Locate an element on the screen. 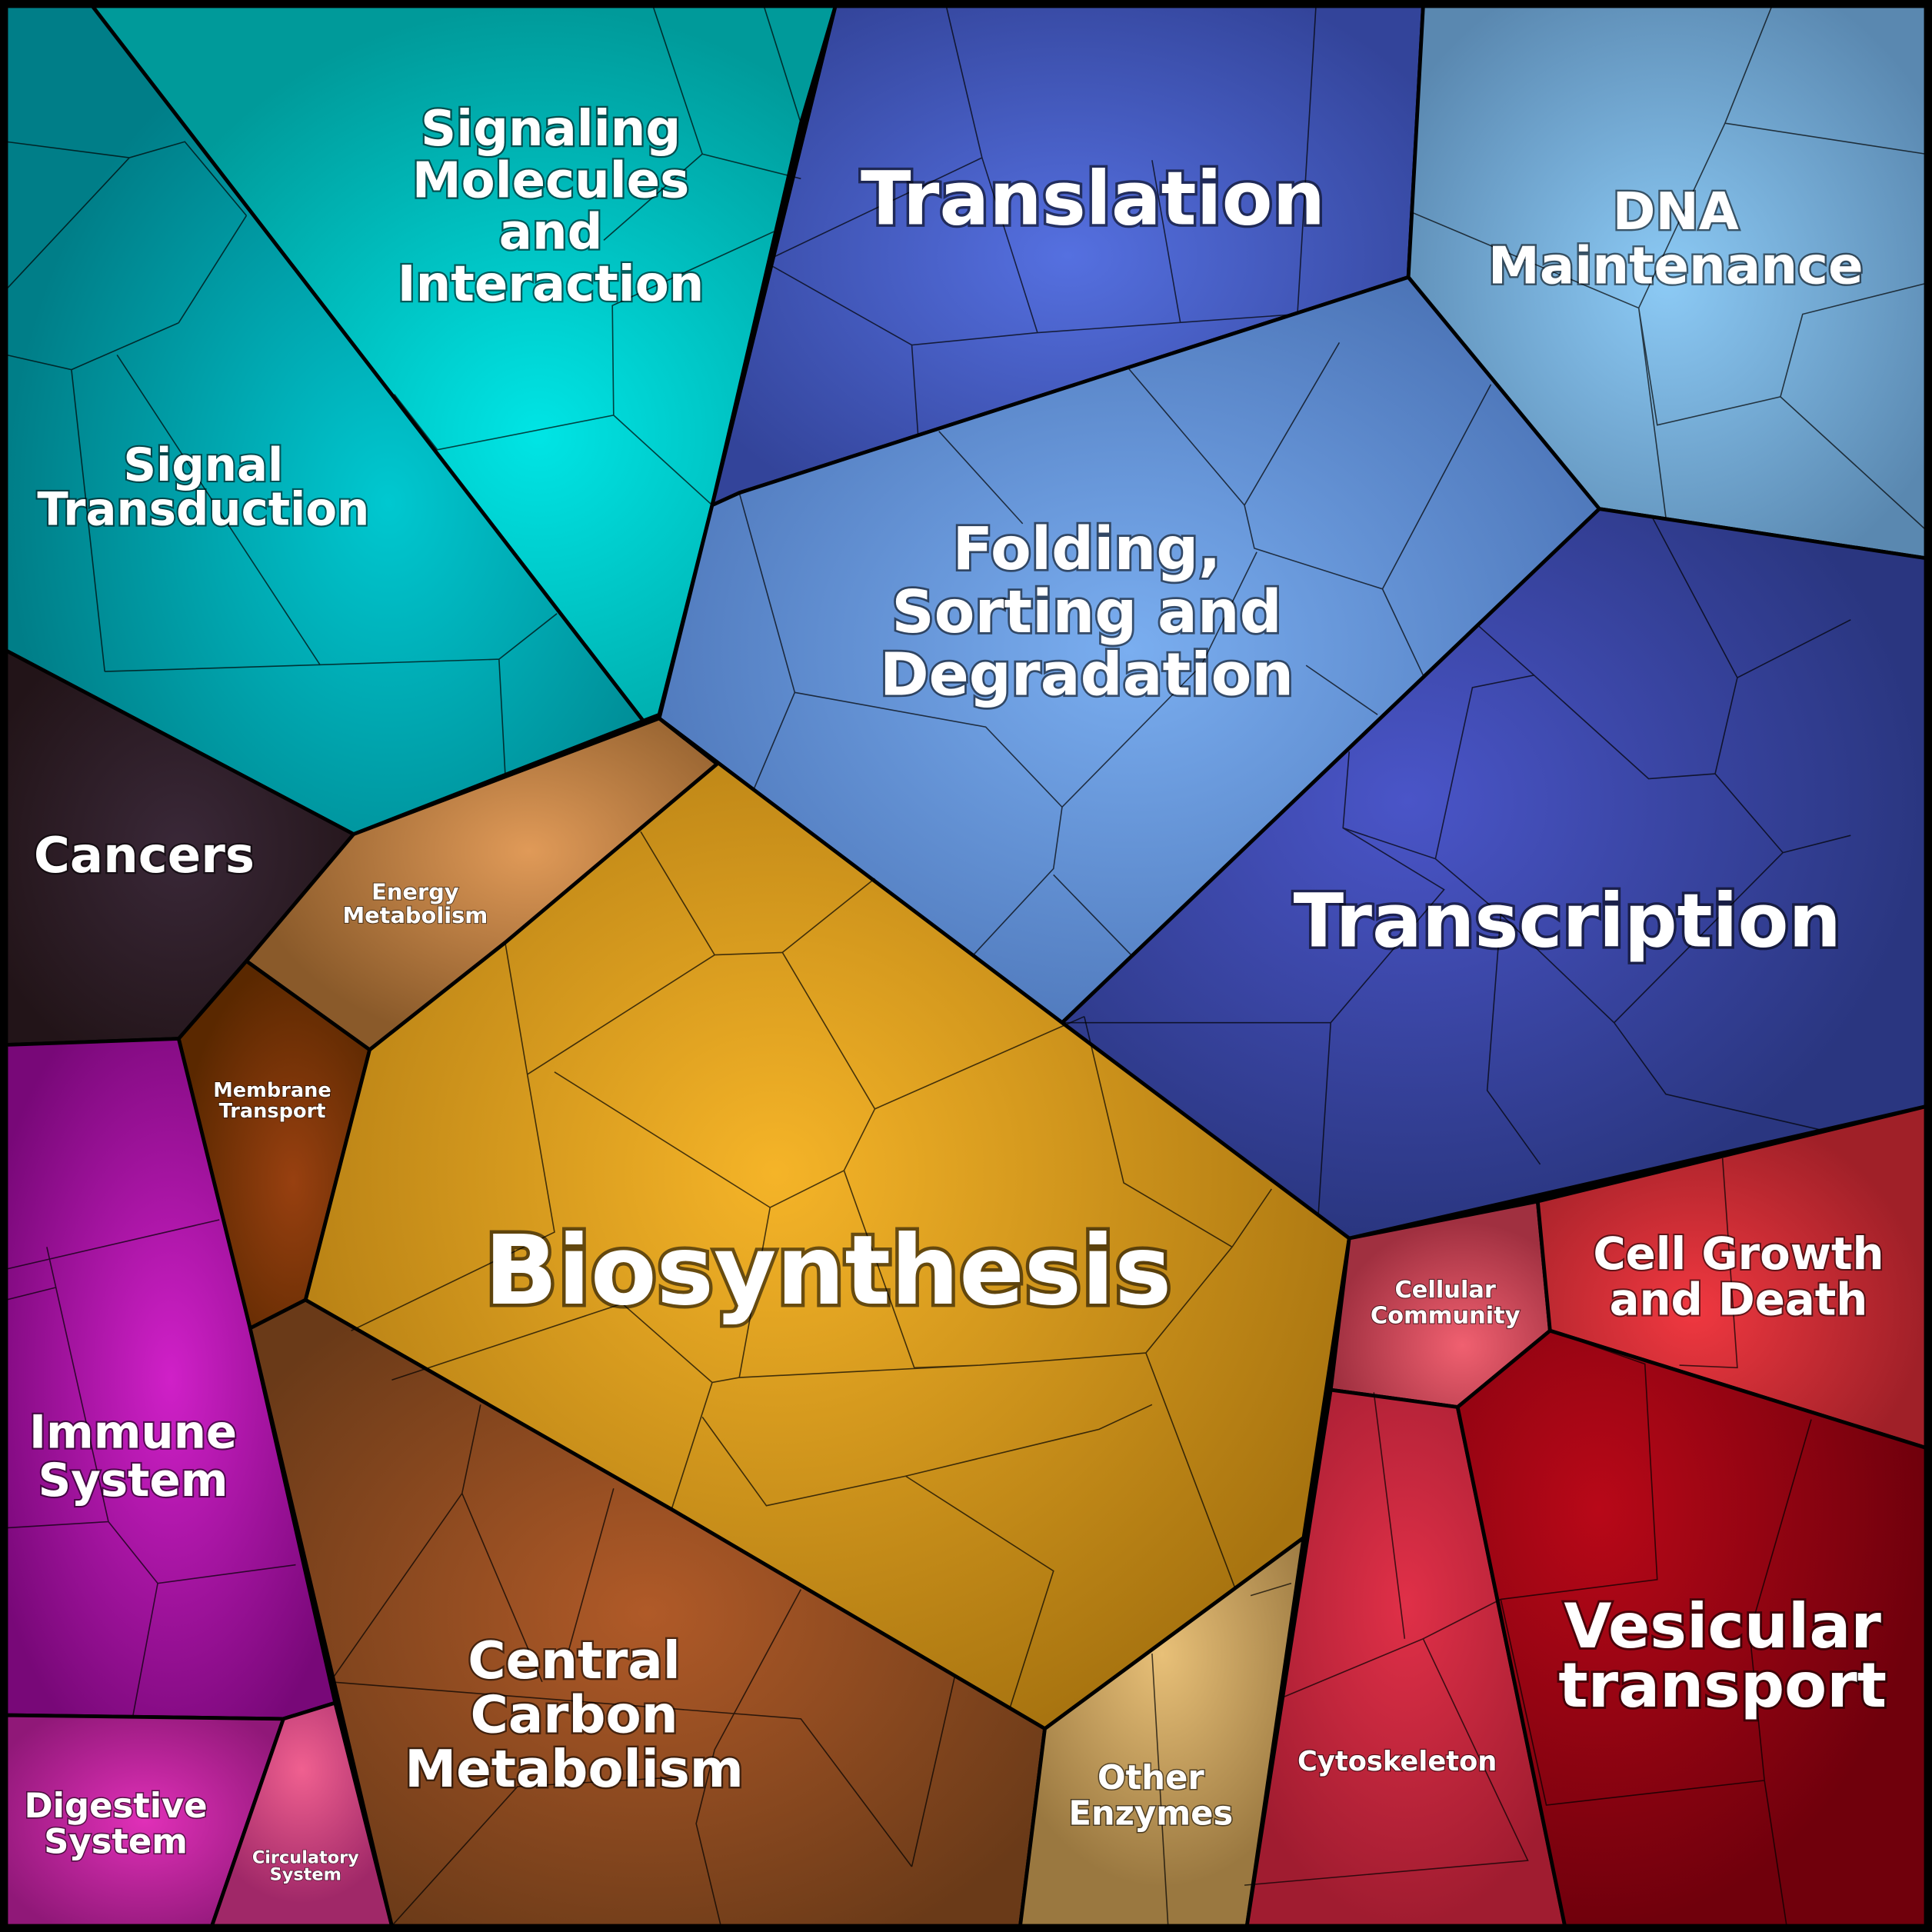  region-label: DNA Maintenance is located at coordinates (1676, 238).